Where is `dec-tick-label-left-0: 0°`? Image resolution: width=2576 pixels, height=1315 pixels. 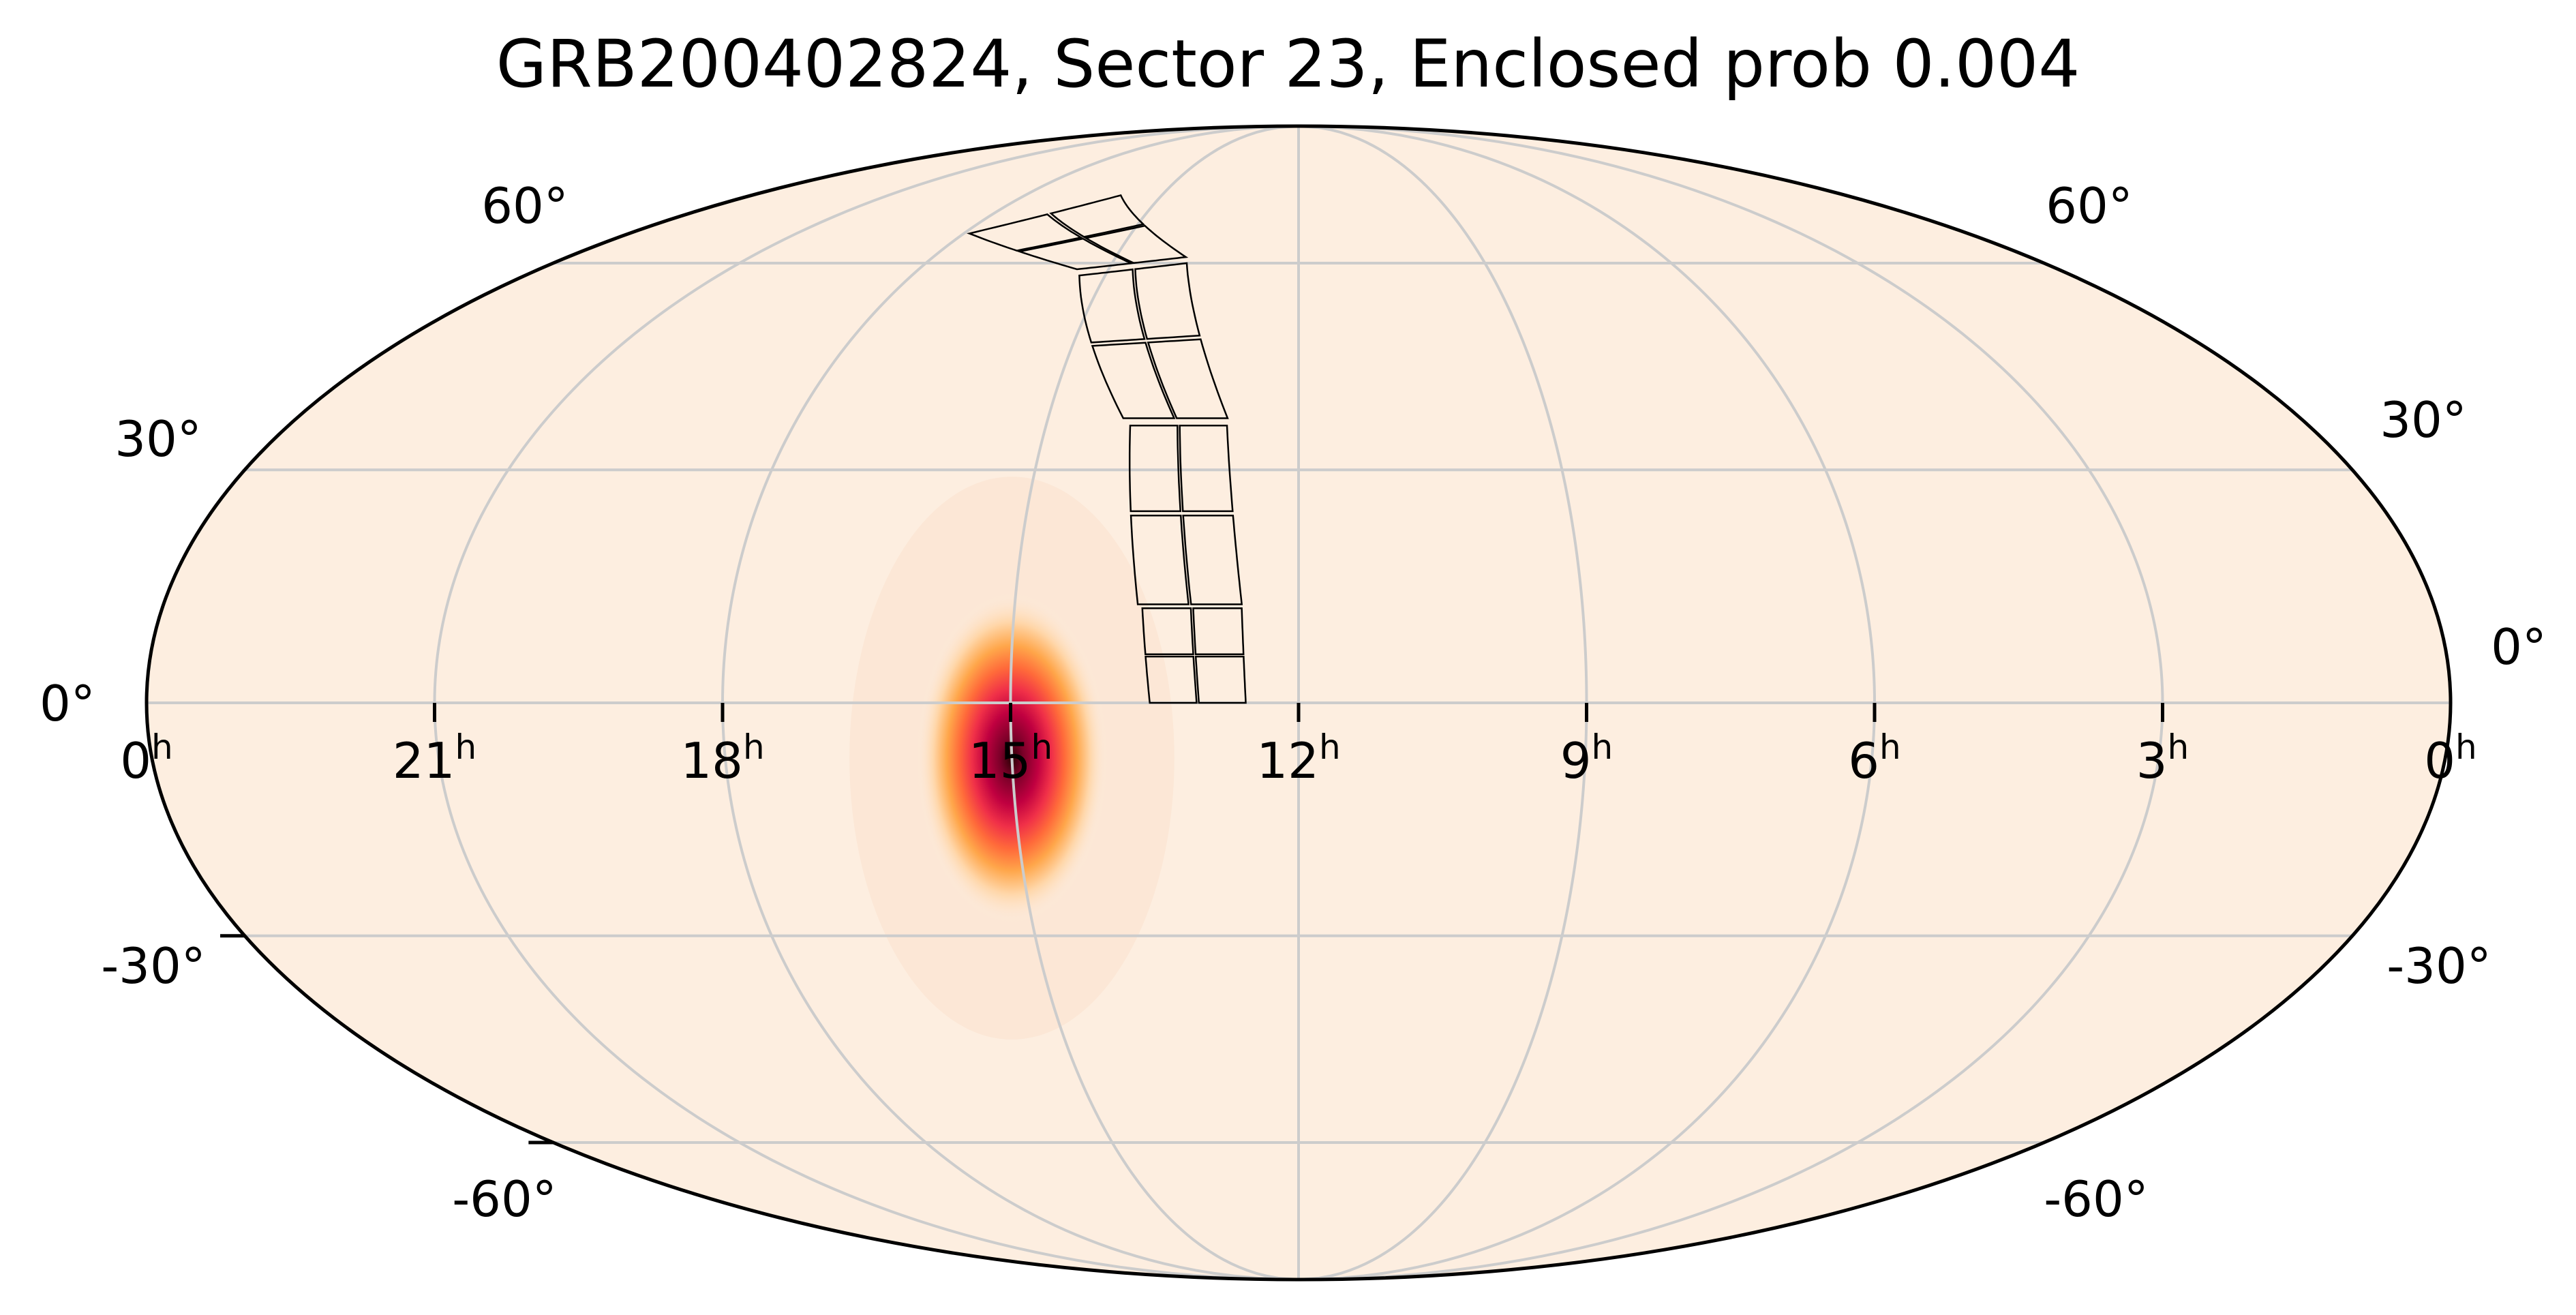
dec-tick-label-left-0: 0° is located at coordinates (67, 703).